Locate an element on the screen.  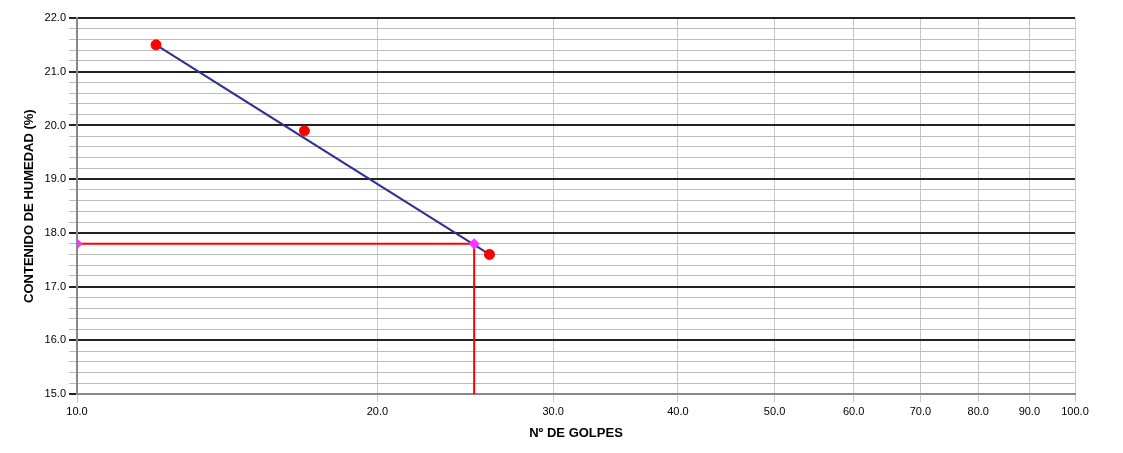
y-tick-label: 16.0 is located at coordinates (55, 339).